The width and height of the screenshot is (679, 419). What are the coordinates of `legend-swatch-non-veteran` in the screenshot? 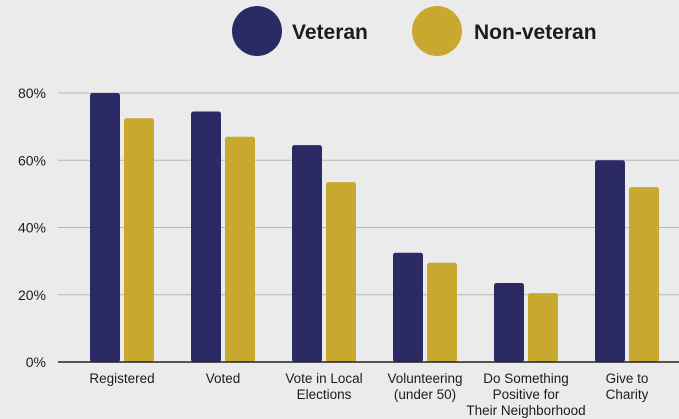 It's located at (437, 31).